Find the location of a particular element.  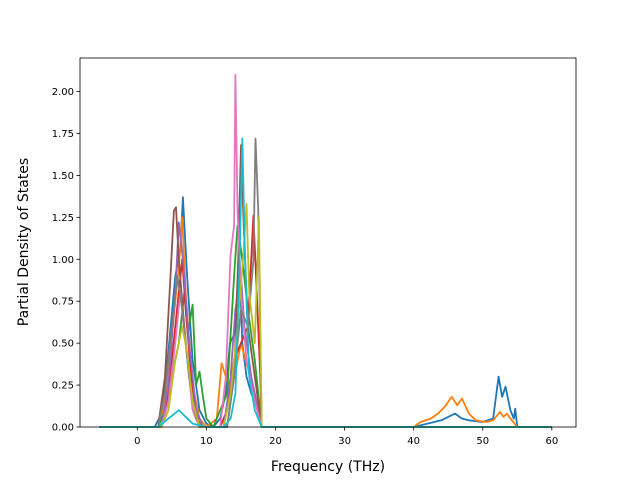

y-axis-ticks: 0.00 0.25 0.50 0.75 1.00 1.25 1.50 1.75 2.00 is located at coordinates (66, 260).